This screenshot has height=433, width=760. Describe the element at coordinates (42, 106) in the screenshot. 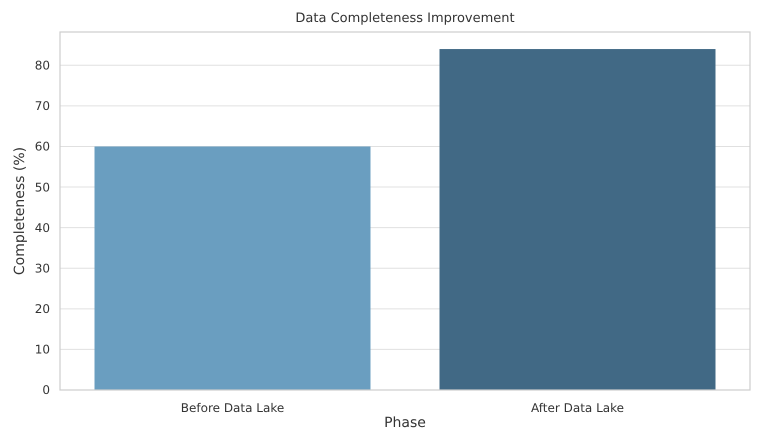

I see `y-tick-label: 70` at that location.